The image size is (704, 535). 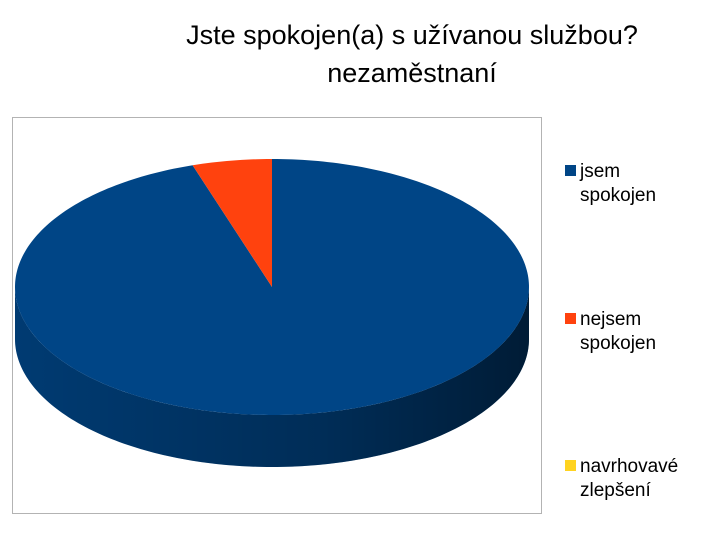 What do you see at coordinates (232, 223) in the screenshot?
I see `pie-slice` at bounding box center [232, 223].